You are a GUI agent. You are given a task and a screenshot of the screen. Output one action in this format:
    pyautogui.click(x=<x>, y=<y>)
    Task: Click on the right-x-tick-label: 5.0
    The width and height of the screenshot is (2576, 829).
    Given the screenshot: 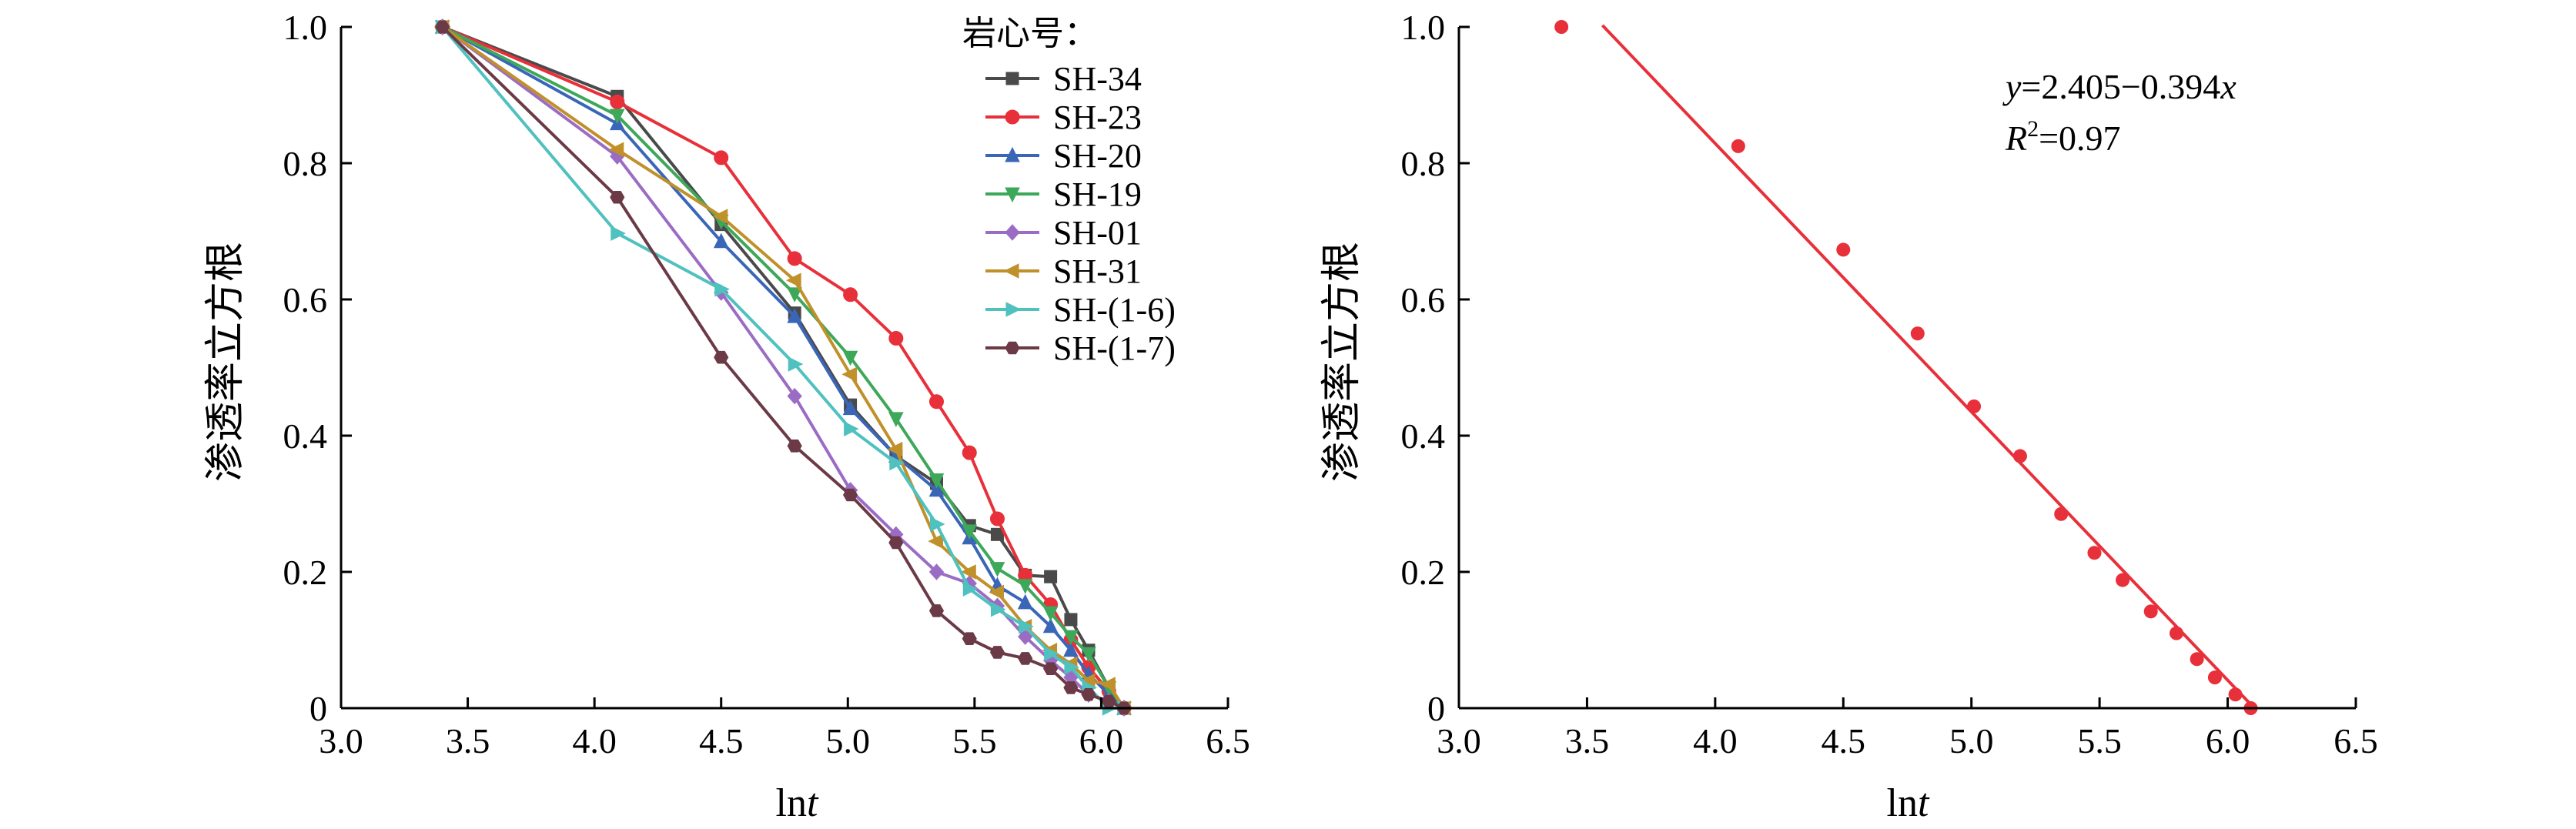 What is the action you would take?
    pyautogui.click(x=1972, y=740)
    